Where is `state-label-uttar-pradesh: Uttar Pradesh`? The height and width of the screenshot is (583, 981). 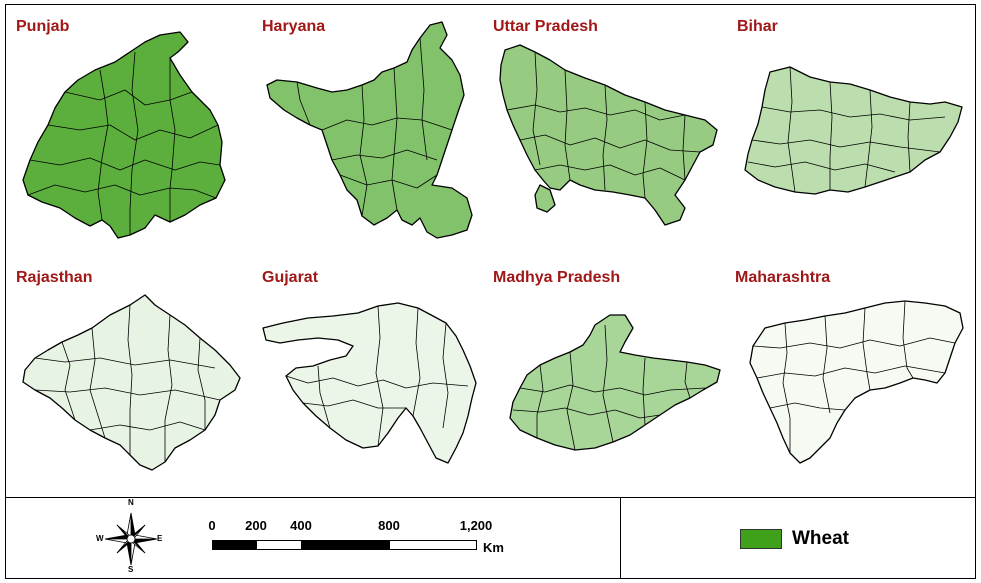 state-label-uttar-pradesh: Uttar Pradesh is located at coordinates (545, 26).